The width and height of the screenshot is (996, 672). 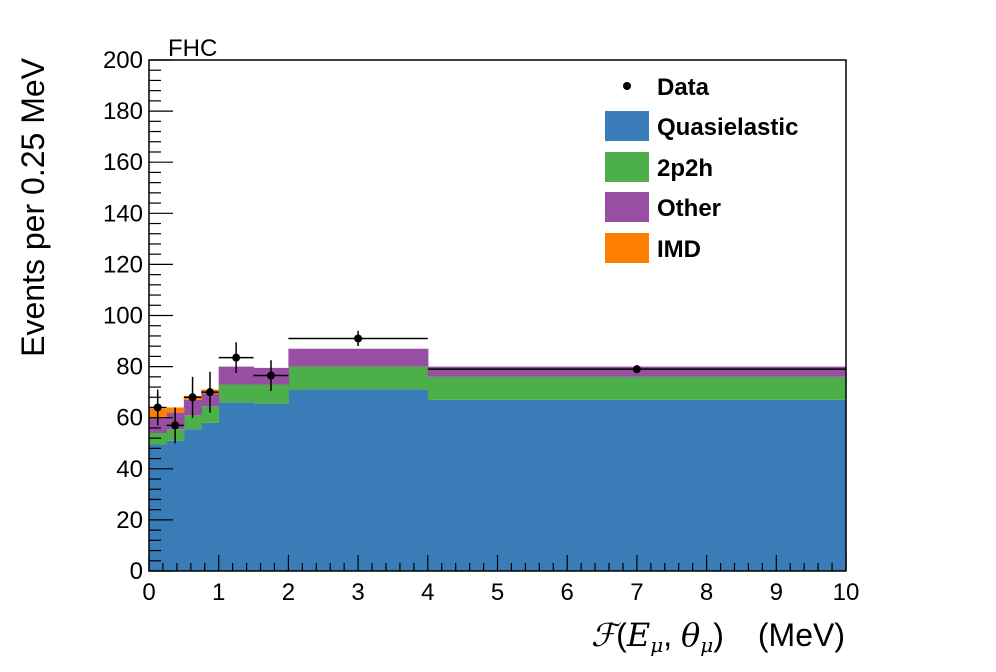 I want to click on y-tick-label: 120, so click(x=123, y=264).